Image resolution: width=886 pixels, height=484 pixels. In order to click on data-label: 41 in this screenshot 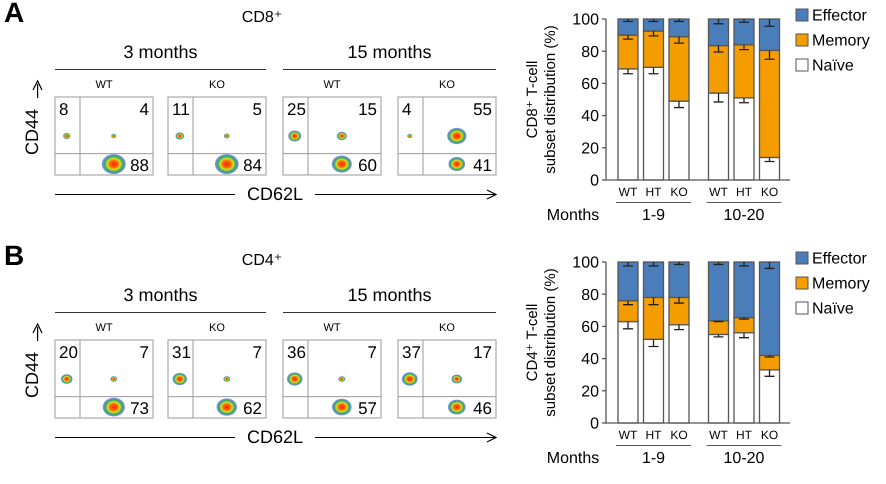, I will do `click(482, 165)`.